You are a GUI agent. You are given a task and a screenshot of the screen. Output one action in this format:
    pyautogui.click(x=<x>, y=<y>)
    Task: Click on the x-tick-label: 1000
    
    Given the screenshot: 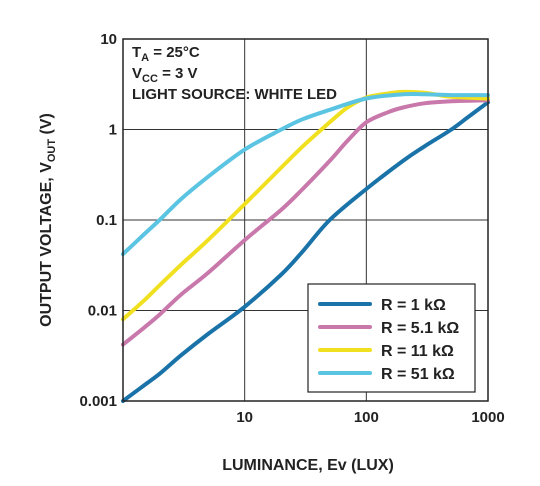 What is the action you would take?
    pyautogui.click(x=487, y=417)
    